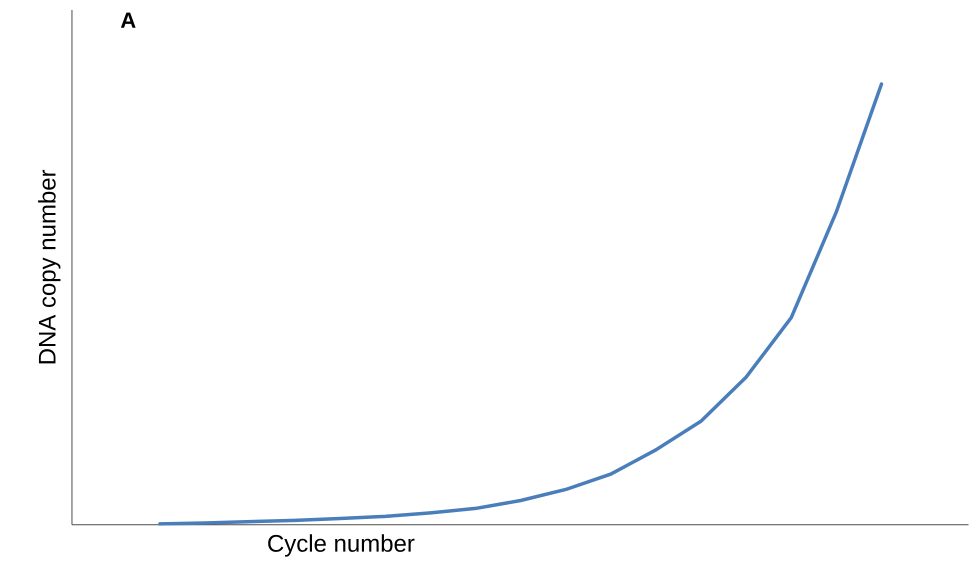  Describe the element at coordinates (49, 267) in the screenshot. I see `y-axis-title: DNA copy number` at that location.